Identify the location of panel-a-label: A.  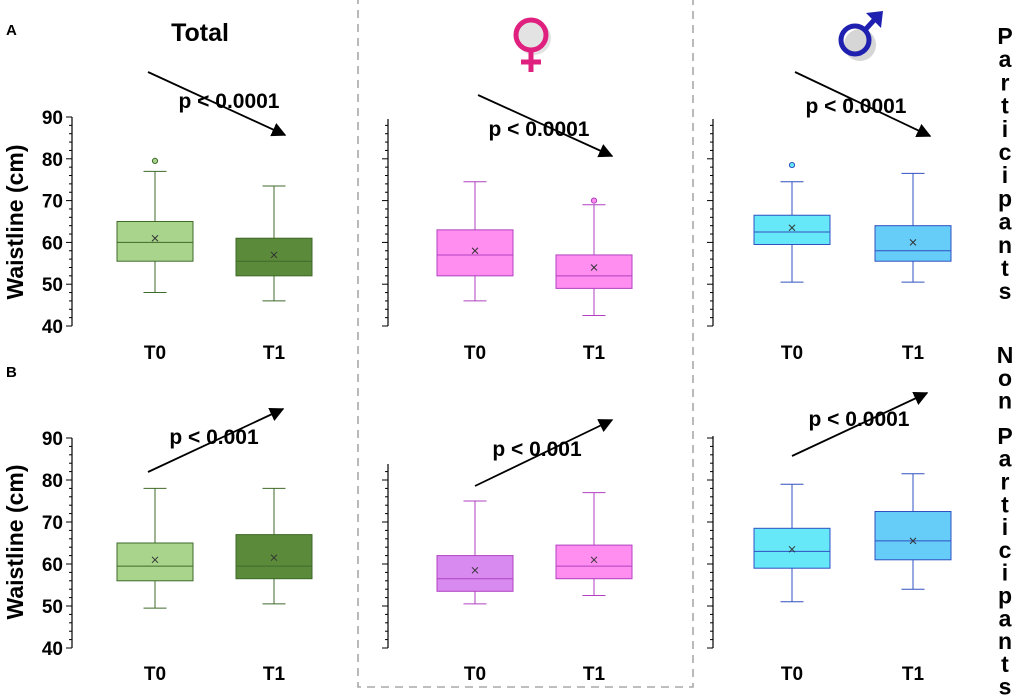
(11, 30).